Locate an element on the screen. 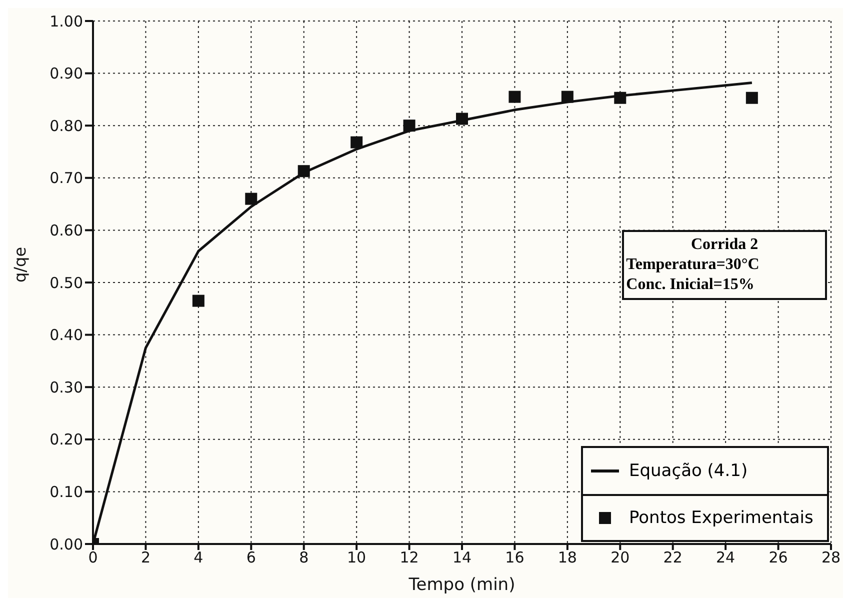 This screenshot has height=615, width=851. x-tick-label: 2 is located at coordinates (145, 557).